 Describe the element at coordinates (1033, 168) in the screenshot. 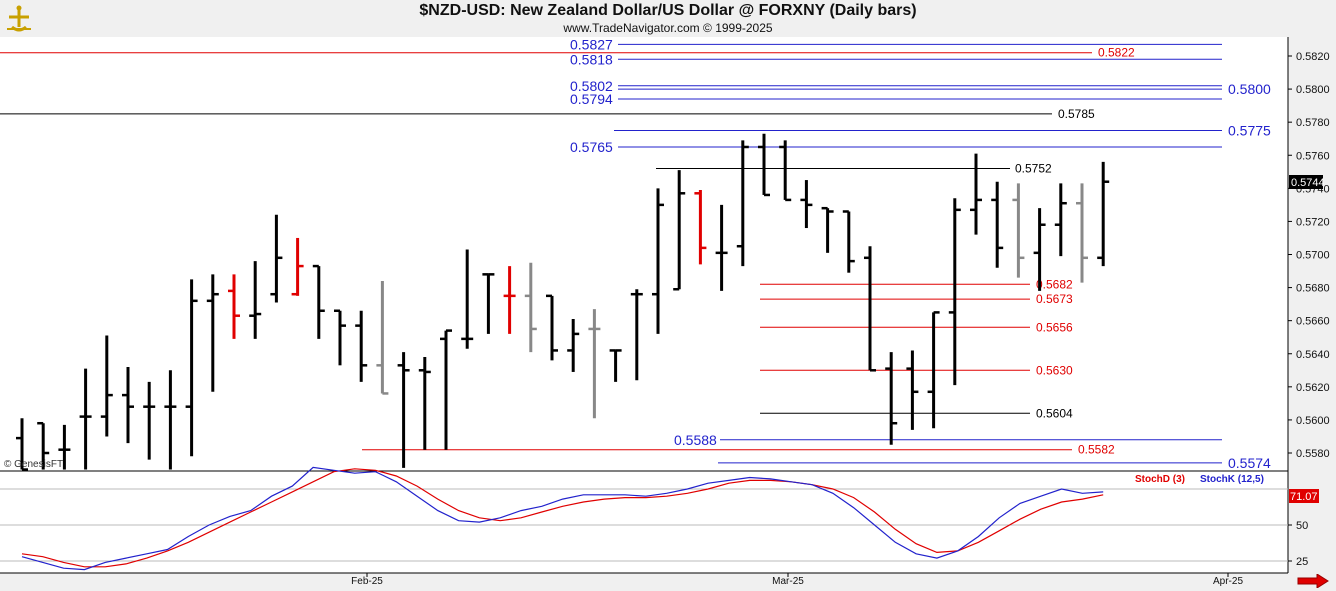

I see `level-label: 0.5752` at that location.